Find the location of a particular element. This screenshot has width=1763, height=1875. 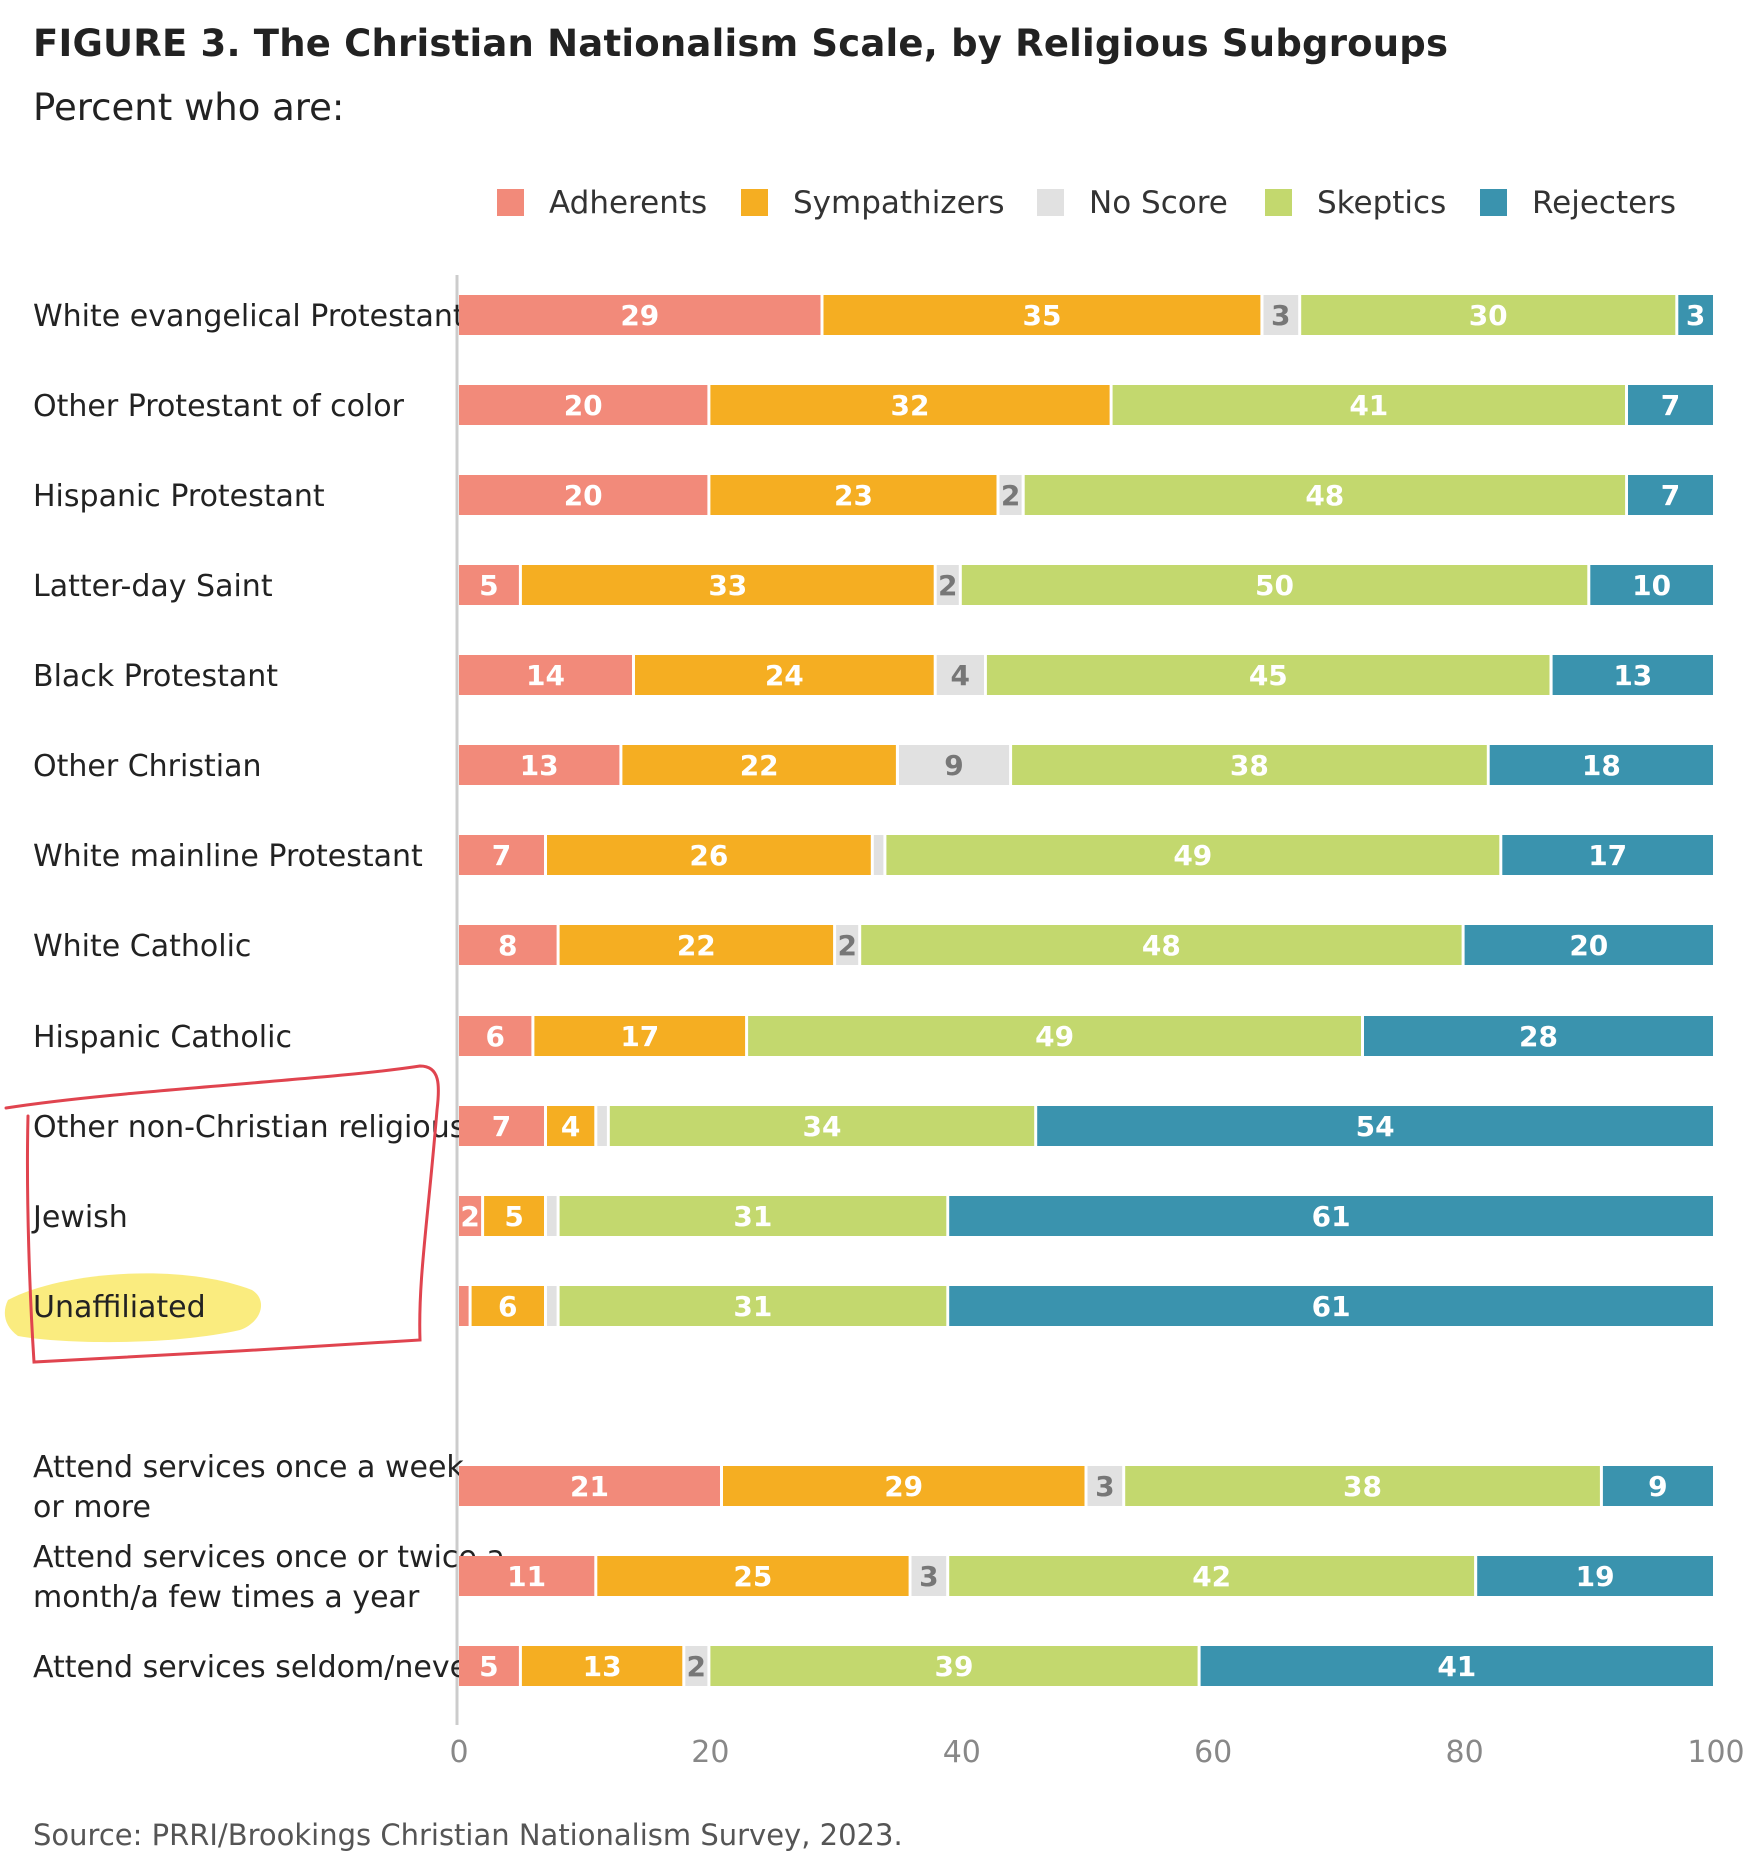

bar-other-christian-adherents is located at coordinates (539, 765).